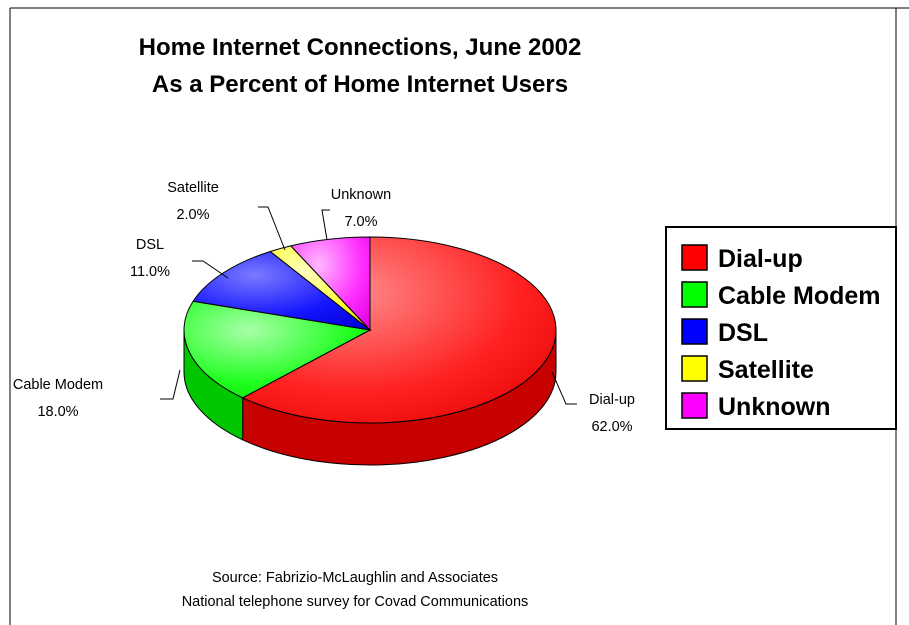  I want to click on slice-value-dsl: 11.0%, so click(150, 272).